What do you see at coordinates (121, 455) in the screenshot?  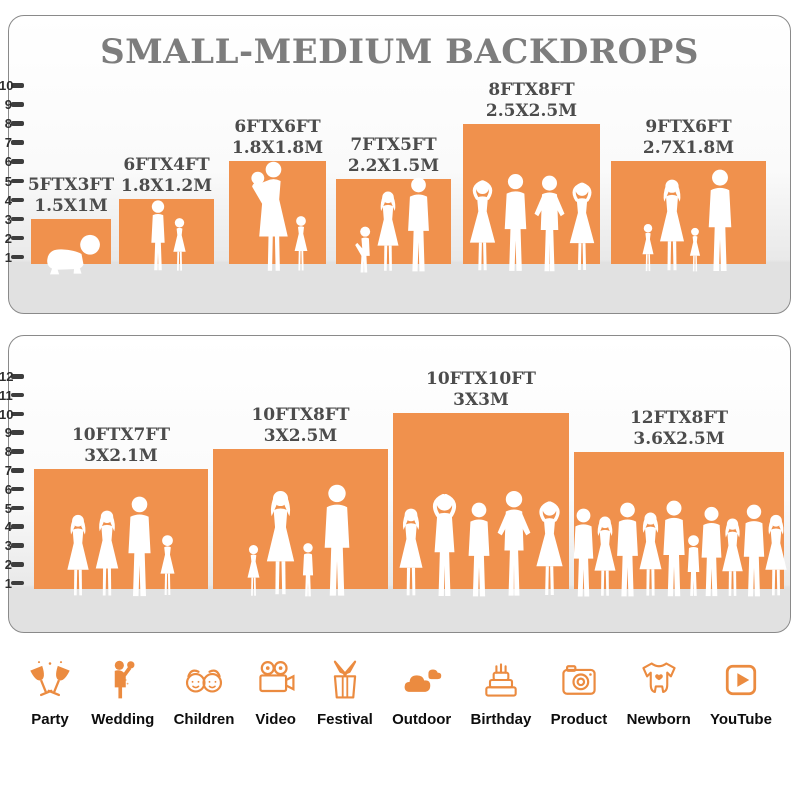 I see `size-label-m: 3X2.1M` at bounding box center [121, 455].